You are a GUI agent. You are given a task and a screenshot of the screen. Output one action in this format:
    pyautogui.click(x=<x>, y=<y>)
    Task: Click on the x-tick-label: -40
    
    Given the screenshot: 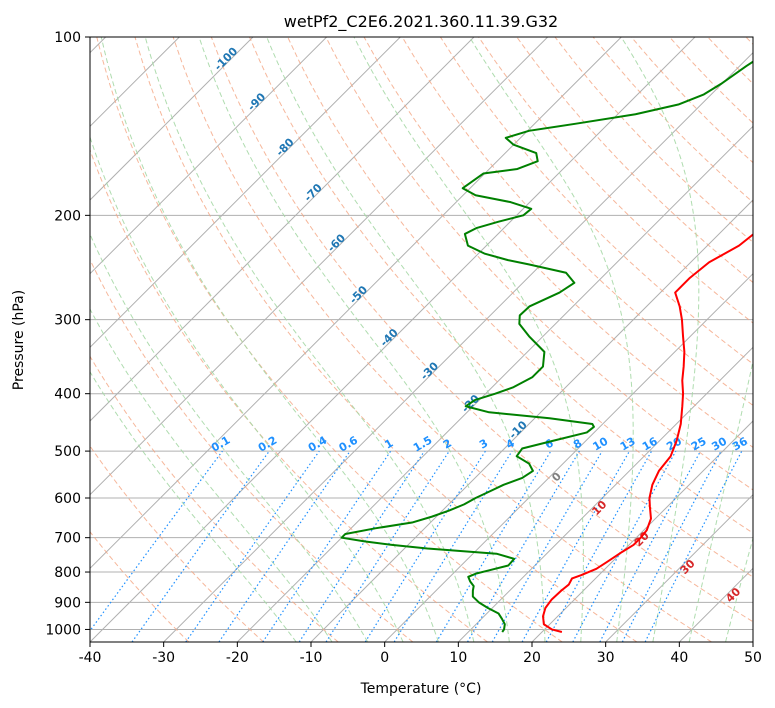 What is the action you would take?
    pyautogui.click(x=90, y=658)
    